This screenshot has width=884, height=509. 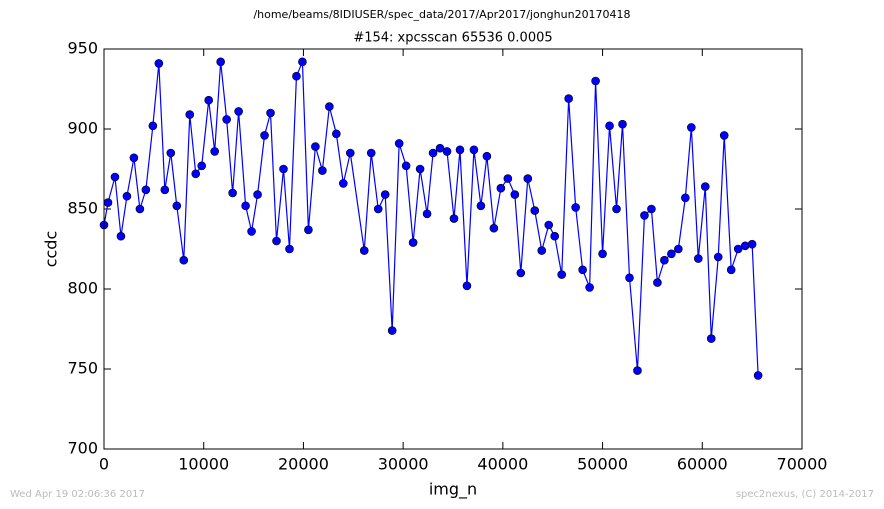 I want to click on x-axis-label: img_n, so click(x=453, y=490).